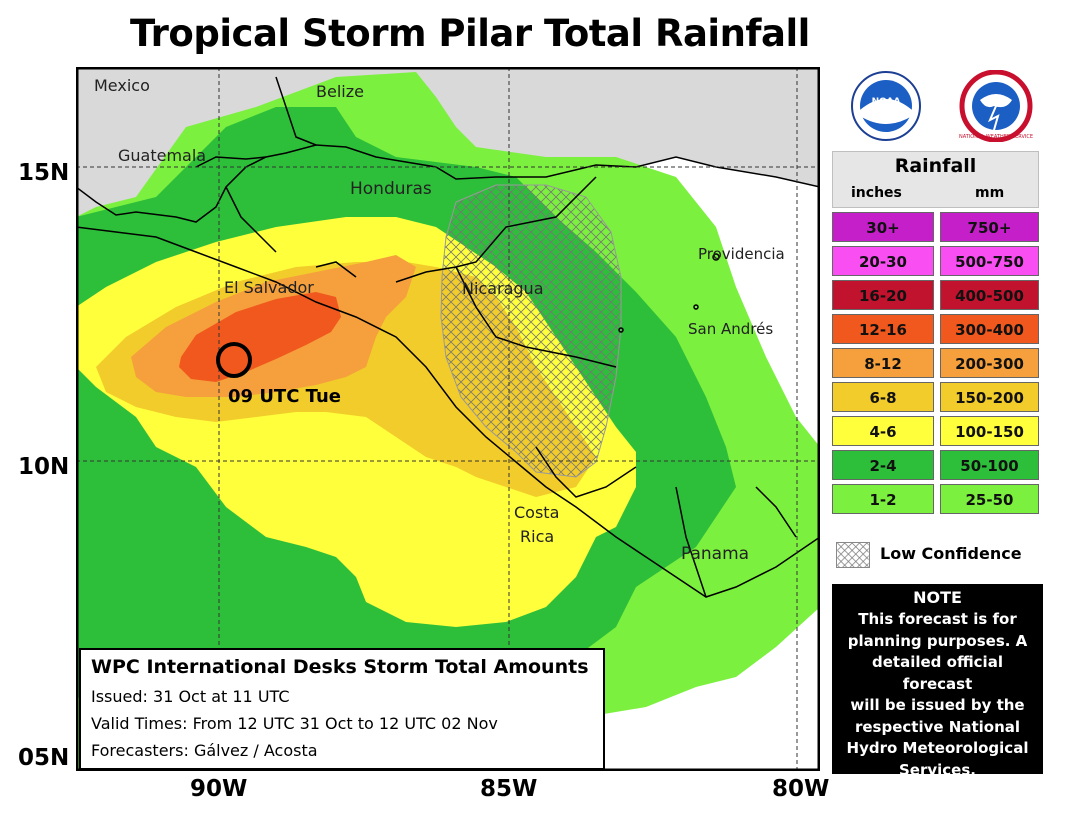 The height and width of the screenshot is (822, 1080). Describe the element at coordinates (935, 166) in the screenshot. I see `legend-title: Rainfall` at that location.